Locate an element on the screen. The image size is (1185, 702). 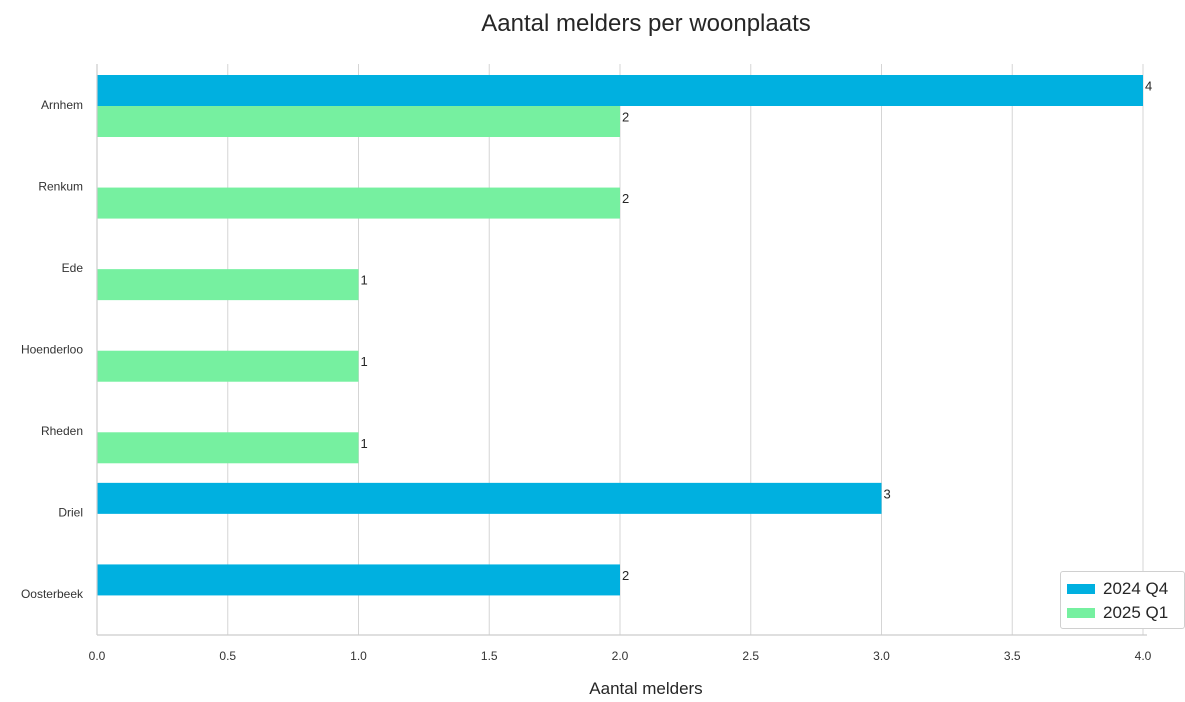
y-tick-label: Ede is located at coordinates (73, 268).